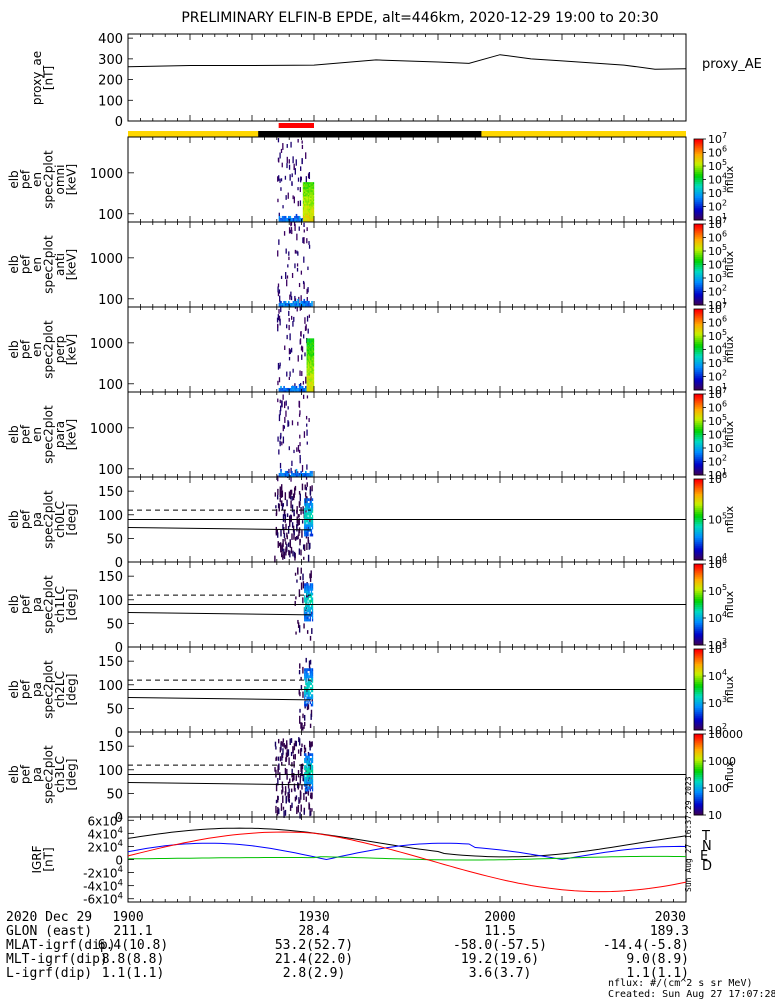  I want to click on y-axis-label: [keV], so click(72, 349).